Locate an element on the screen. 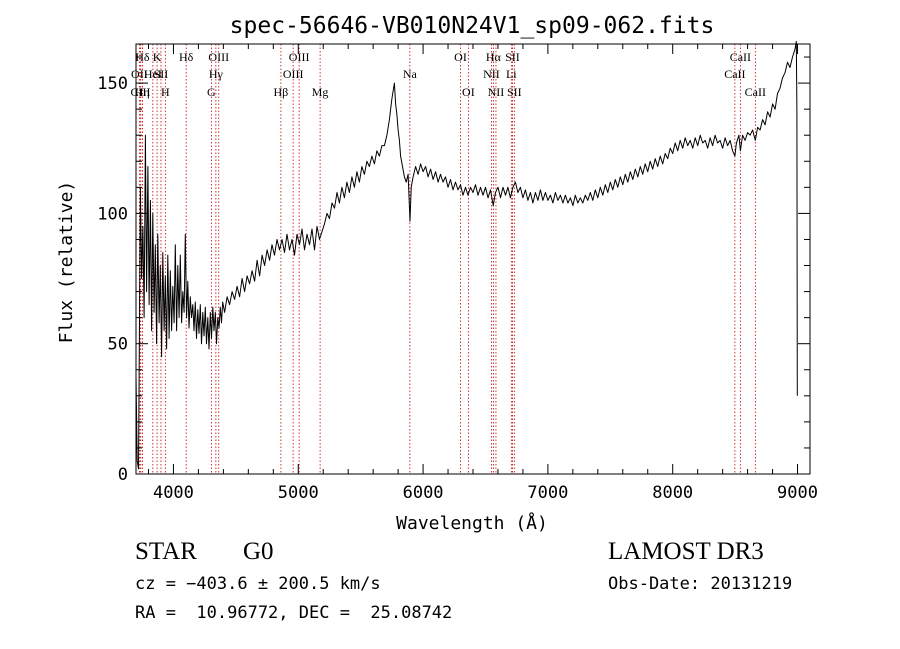  coordinates-readout: RA = 10.96772, DEC = 25.08742 is located at coordinates (294, 613).